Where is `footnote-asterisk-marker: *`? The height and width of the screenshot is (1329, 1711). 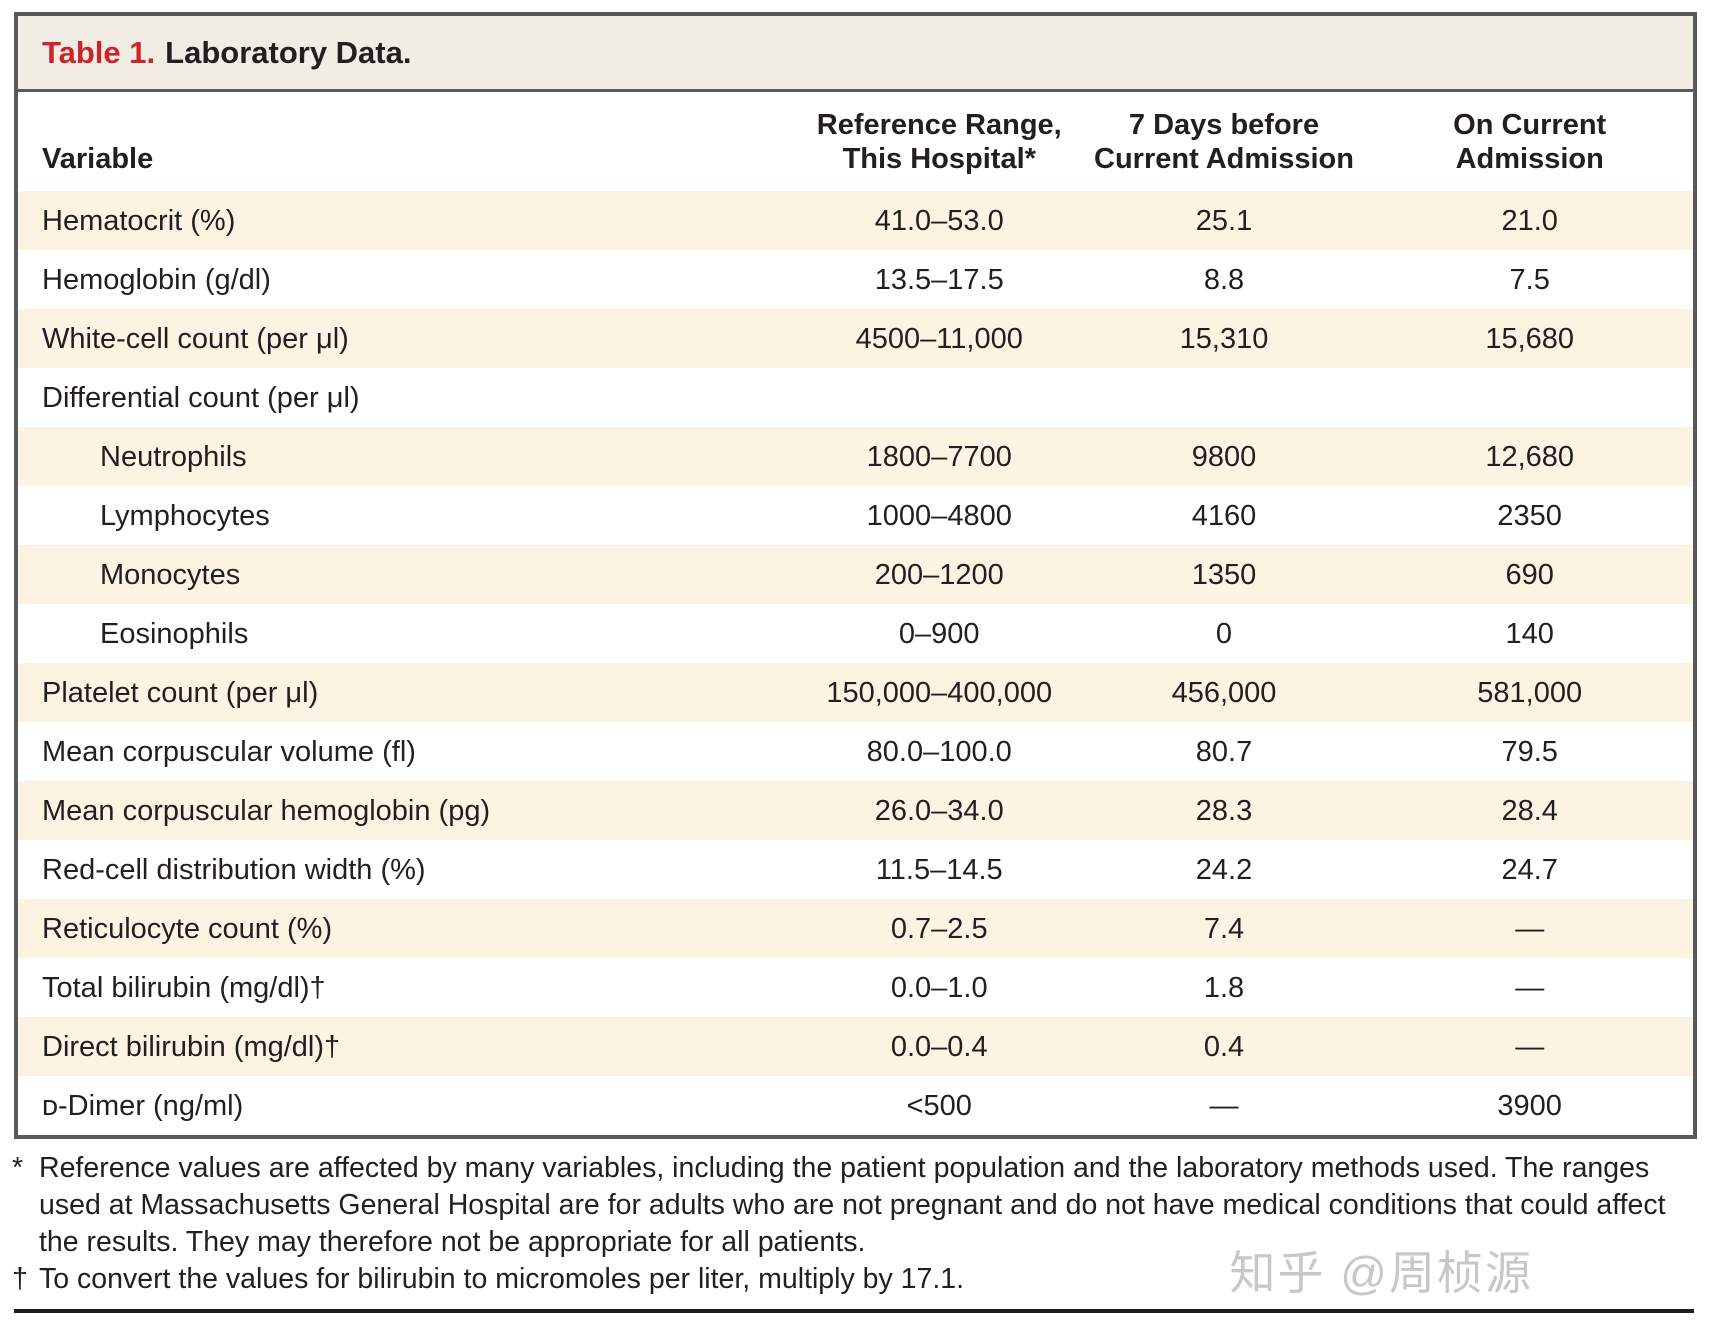
footnote-asterisk-marker: * is located at coordinates (18, 1168).